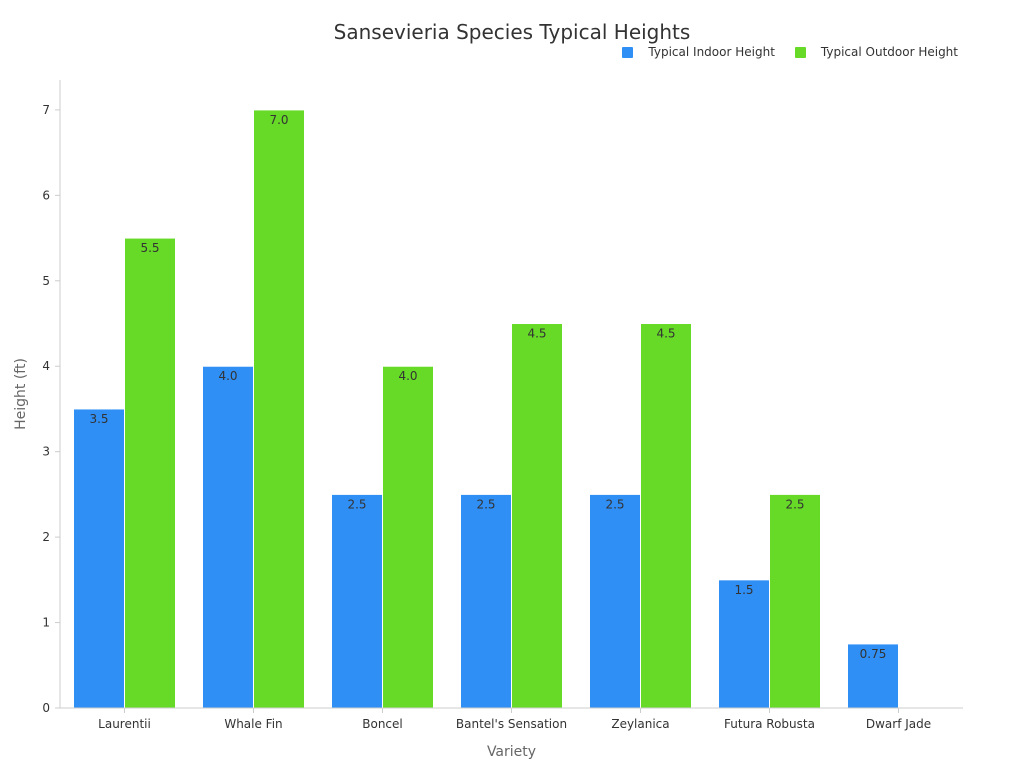  I want to click on y-tick-label: 1, so click(46, 623).